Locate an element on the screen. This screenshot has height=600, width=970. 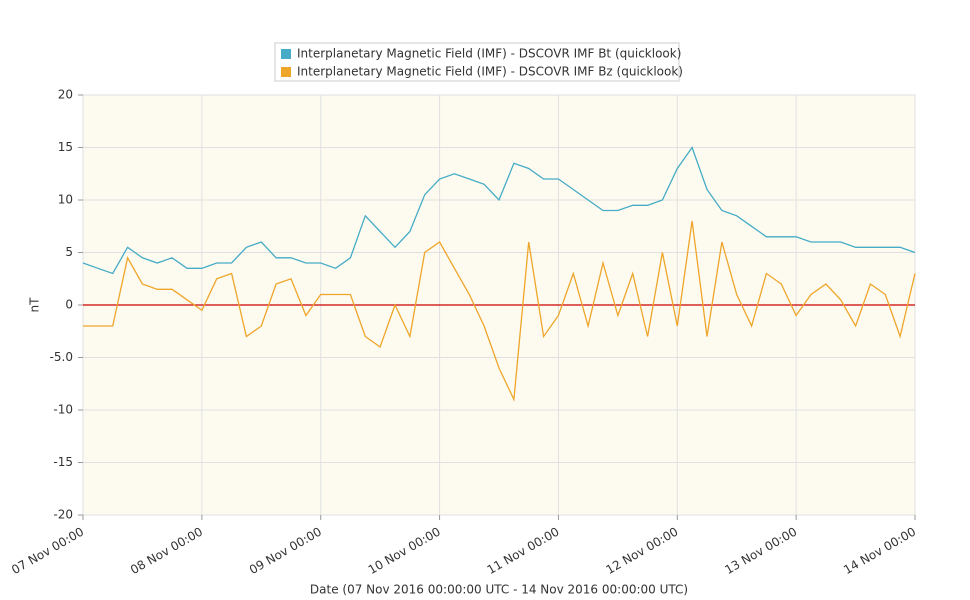
y-tick-label: -15 is located at coordinates (63, 462).